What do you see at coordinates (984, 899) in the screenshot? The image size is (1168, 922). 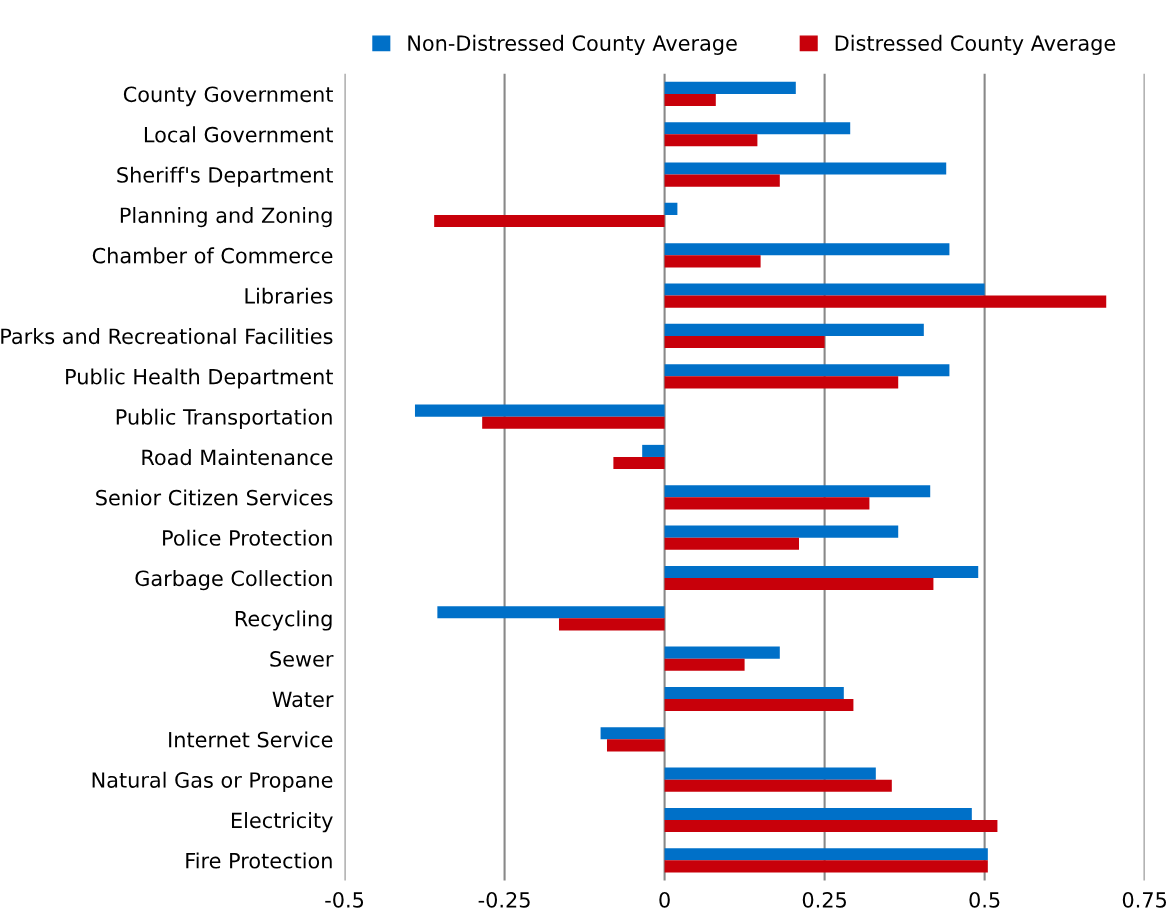 I see `x-tick-label: 0.5` at bounding box center [984, 899].